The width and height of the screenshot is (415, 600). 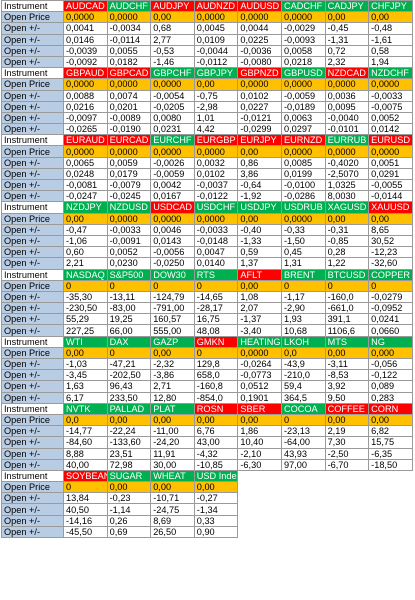 I want to click on change-value-cell: -202,50, so click(x=129, y=375).